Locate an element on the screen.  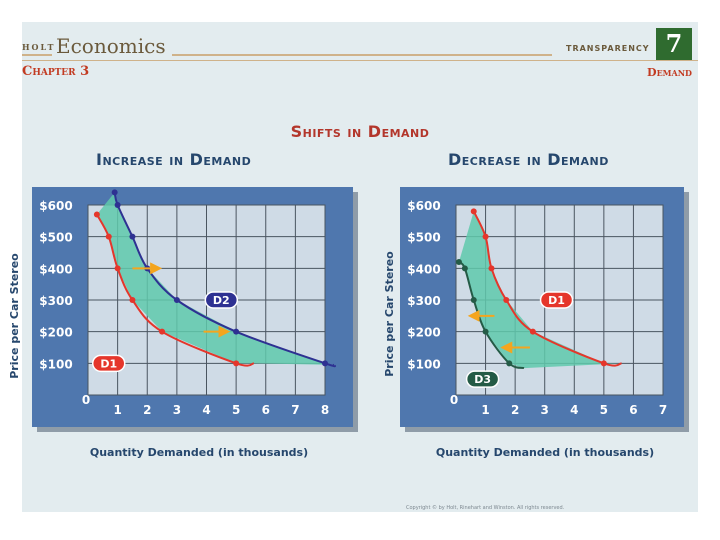
header-rule-left is located at coordinates (37, 55).